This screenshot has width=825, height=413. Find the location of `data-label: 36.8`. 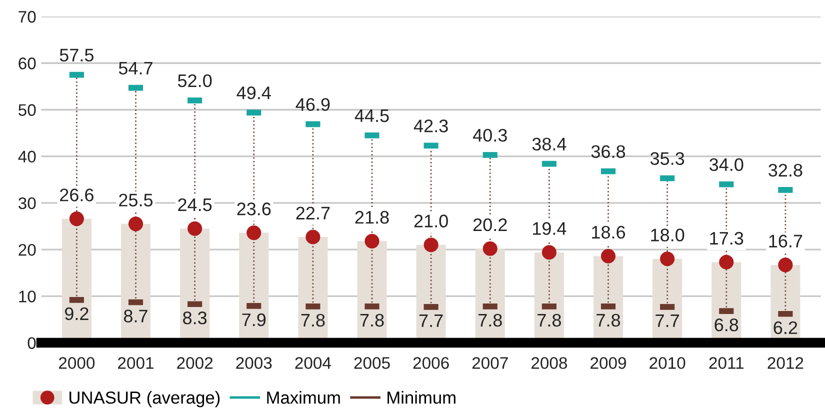

data-label: 36.8 is located at coordinates (608, 151).